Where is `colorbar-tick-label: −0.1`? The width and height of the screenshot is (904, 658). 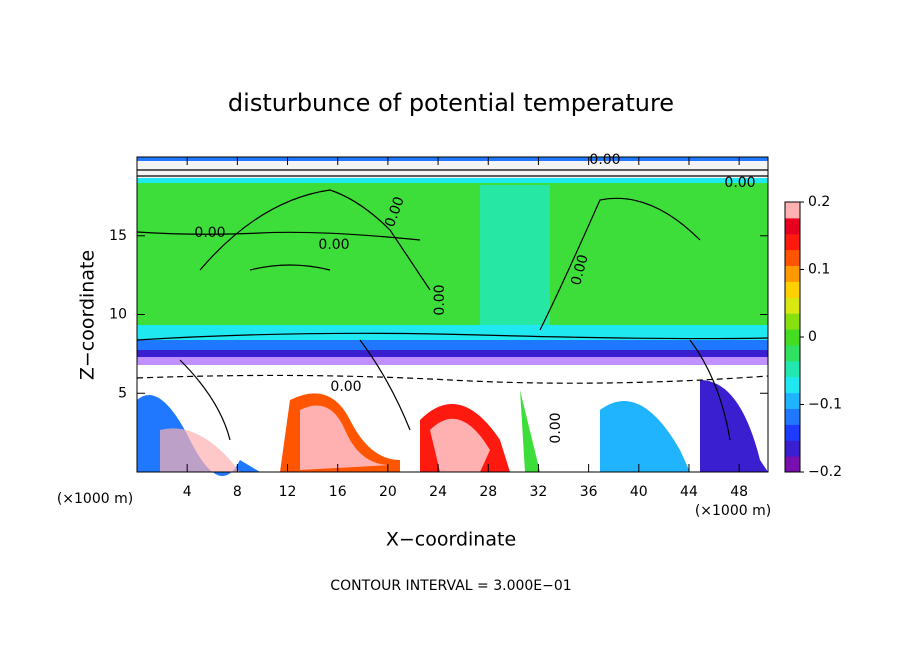
colorbar-tick-label: −0.1 is located at coordinates (825, 405).